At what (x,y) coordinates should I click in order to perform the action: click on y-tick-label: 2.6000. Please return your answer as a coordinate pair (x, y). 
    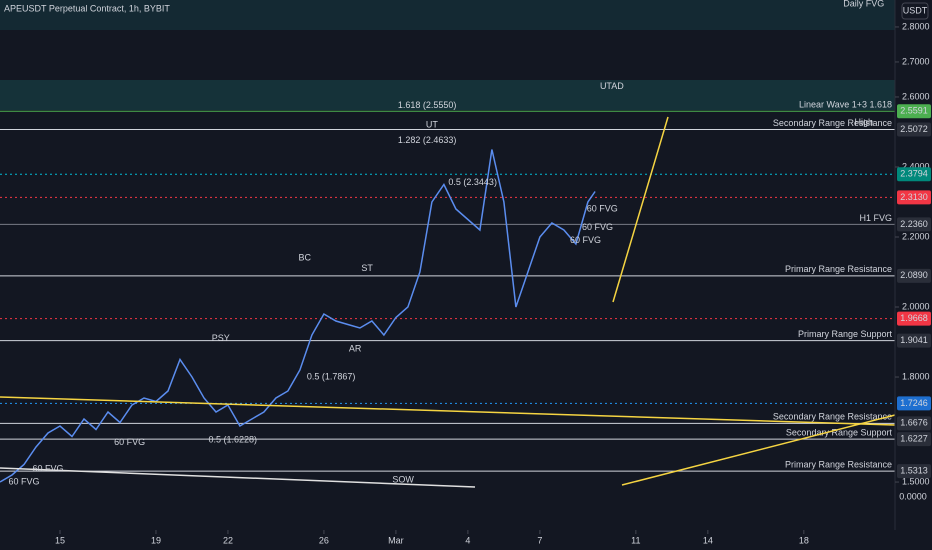
    Looking at the image, I should click on (916, 96).